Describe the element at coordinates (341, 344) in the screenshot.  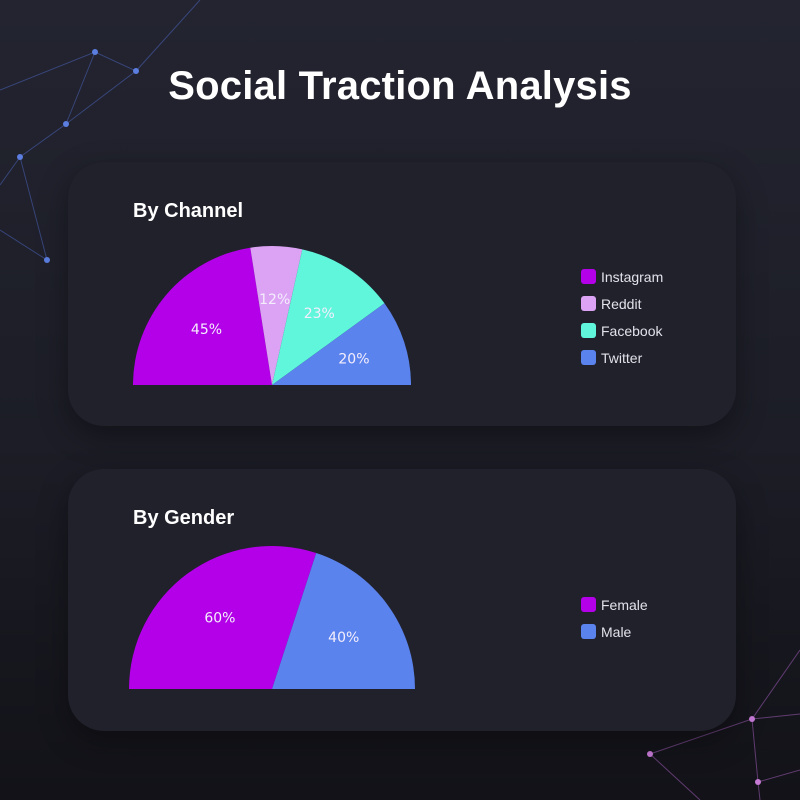
I see `slice-twitter` at that location.